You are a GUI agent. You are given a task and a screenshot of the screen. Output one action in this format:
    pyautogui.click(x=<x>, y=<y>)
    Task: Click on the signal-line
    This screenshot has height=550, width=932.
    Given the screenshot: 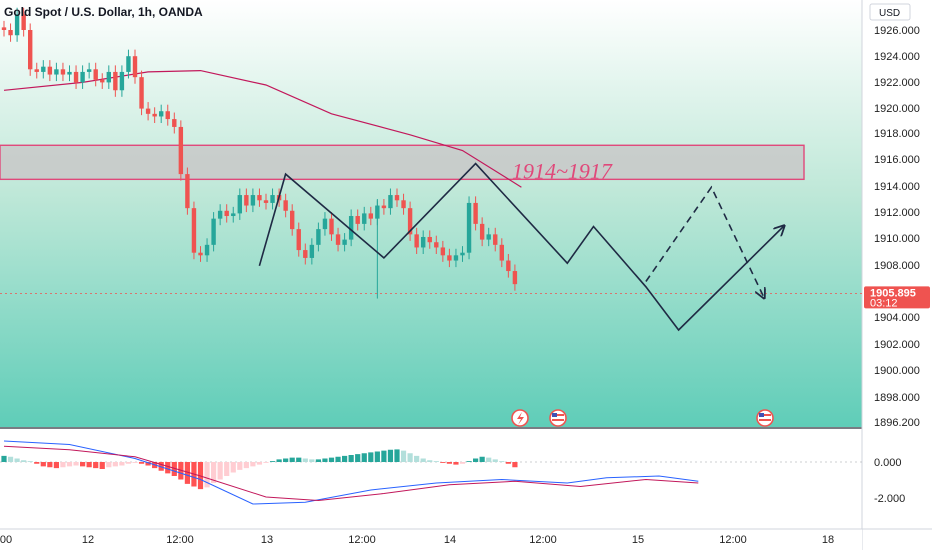 What is the action you would take?
    pyautogui.click(x=351, y=473)
    